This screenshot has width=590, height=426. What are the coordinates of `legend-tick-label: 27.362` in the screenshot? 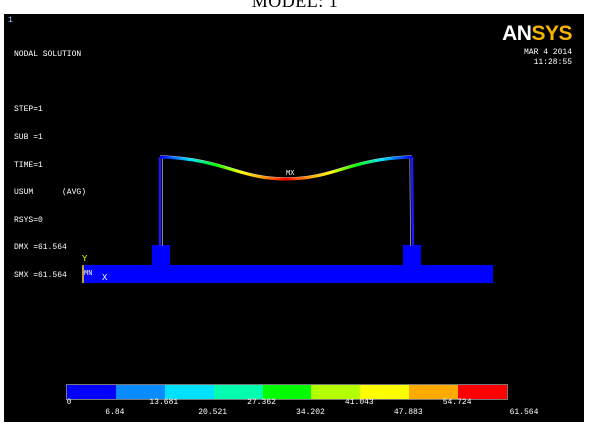 It's located at (261, 402).